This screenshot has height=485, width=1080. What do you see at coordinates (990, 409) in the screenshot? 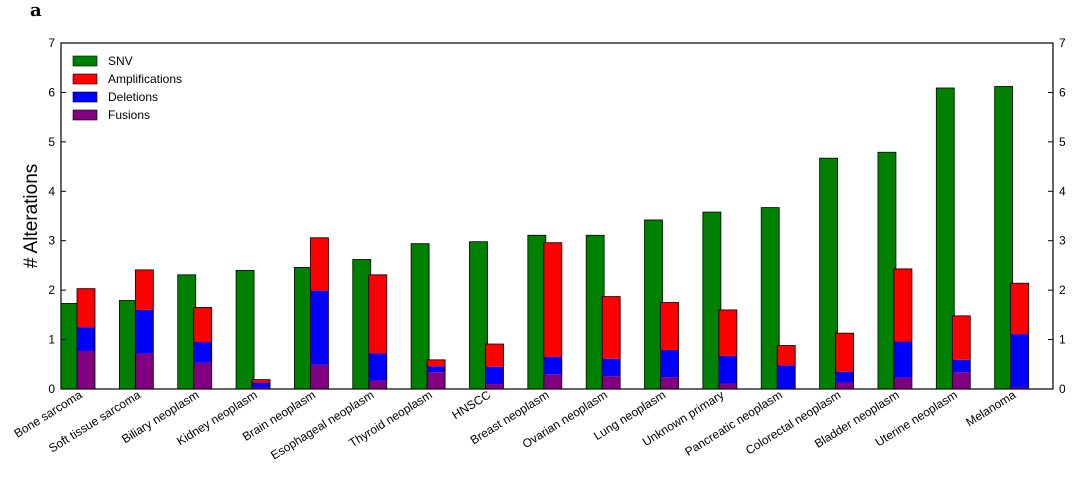
I see `x-category-label: Melanoma` at bounding box center [990, 409].